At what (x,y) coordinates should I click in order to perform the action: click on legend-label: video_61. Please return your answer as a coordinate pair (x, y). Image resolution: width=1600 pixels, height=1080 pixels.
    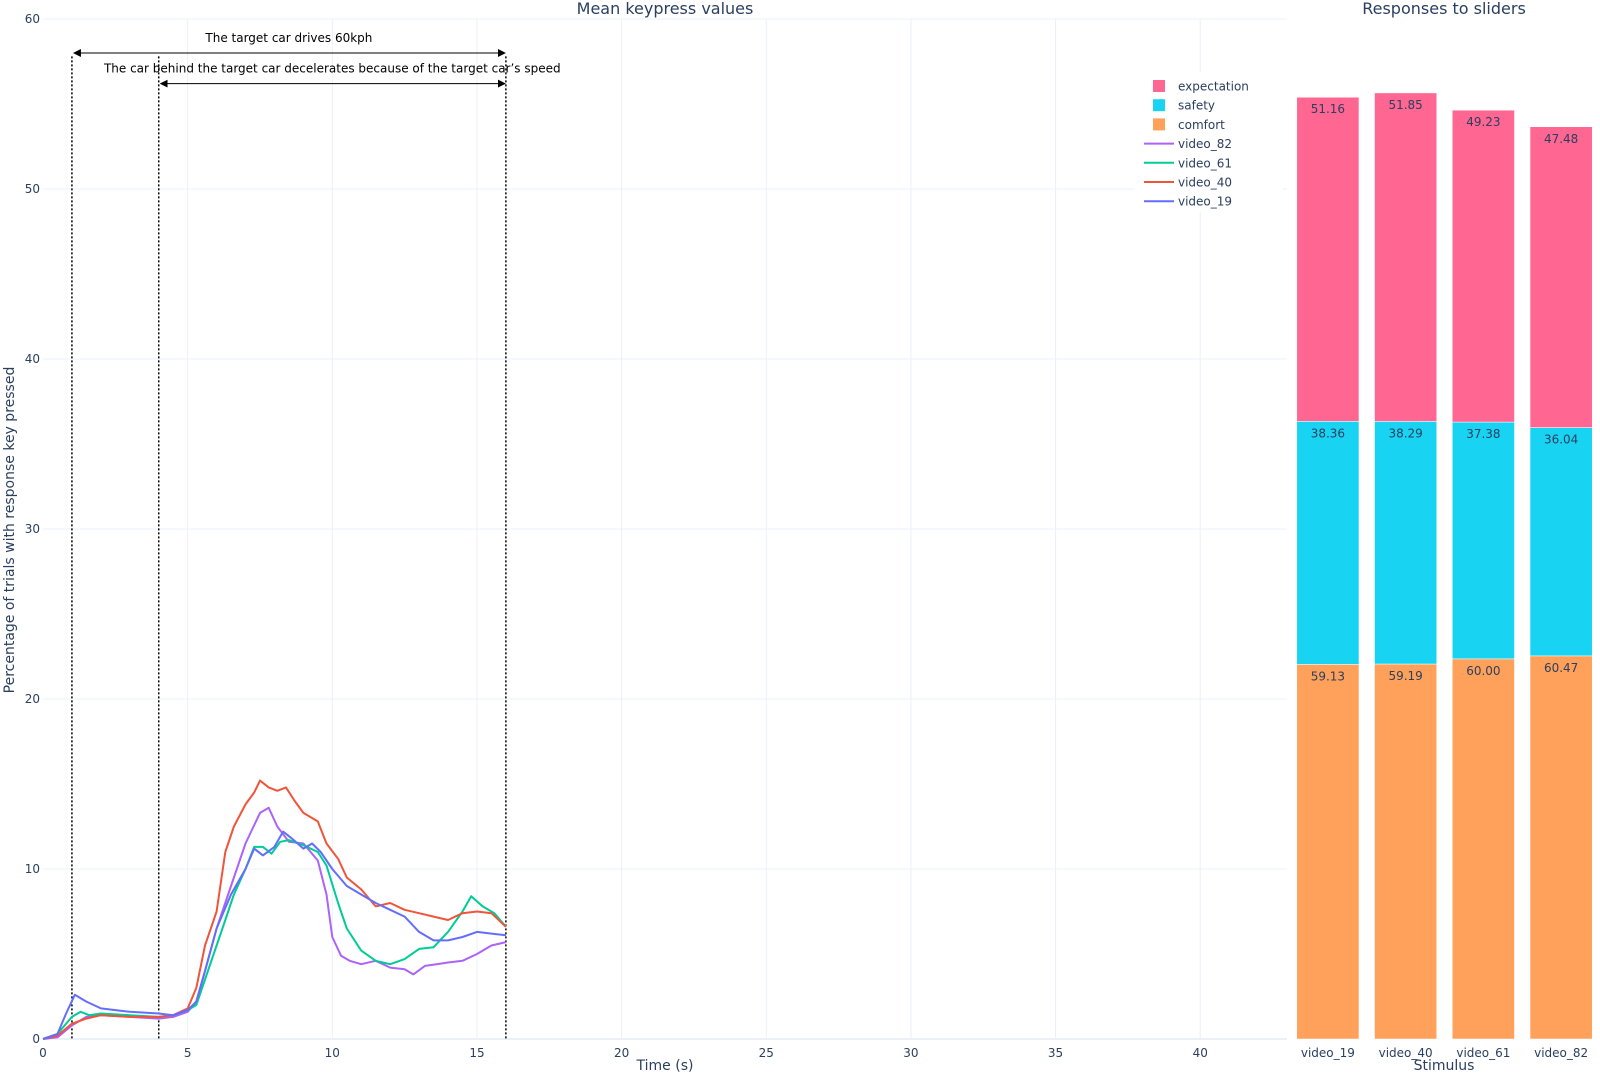
    Looking at the image, I should click on (1205, 163).